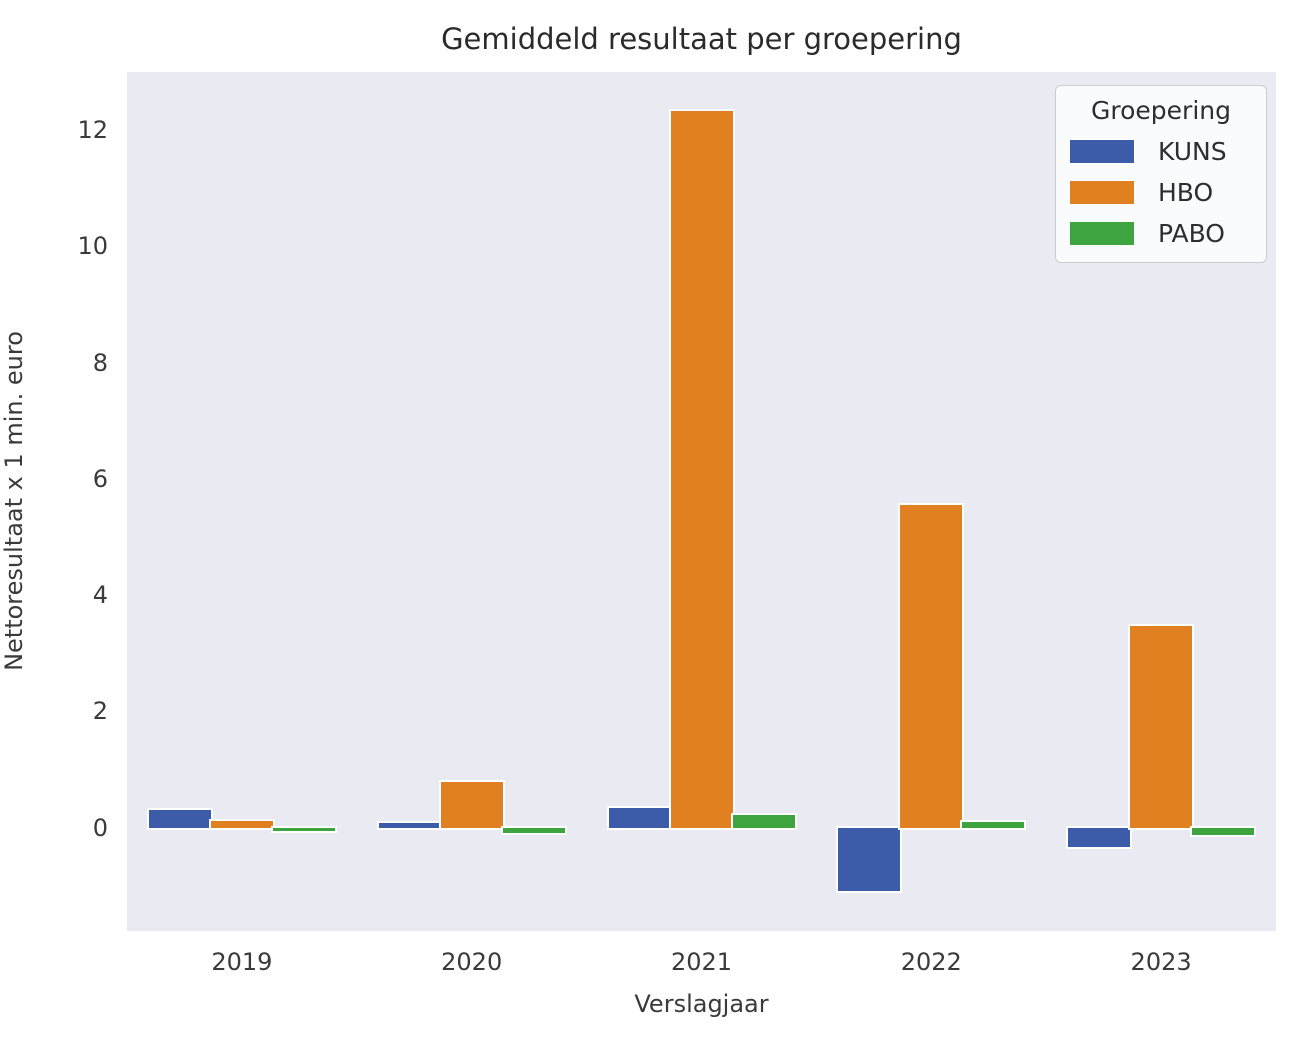 The width and height of the screenshot is (1299, 1046). Describe the element at coordinates (472, 962) in the screenshot. I see `x-tick-label: 2020` at that location.